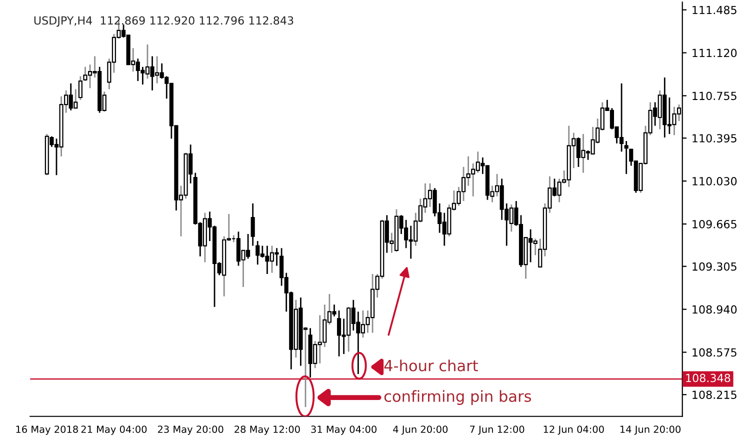 The height and width of the screenshot is (436, 754). What do you see at coordinates (714, 96) in the screenshot?
I see `y-tick-label: 110.755` at bounding box center [714, 96].